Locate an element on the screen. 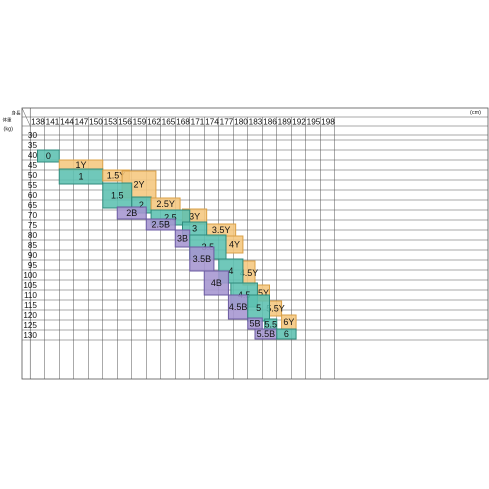 This screenshot has width=489, height=489. corner-header: 身長 体重 (kg) (cm) is located at coordinates (242, 121).